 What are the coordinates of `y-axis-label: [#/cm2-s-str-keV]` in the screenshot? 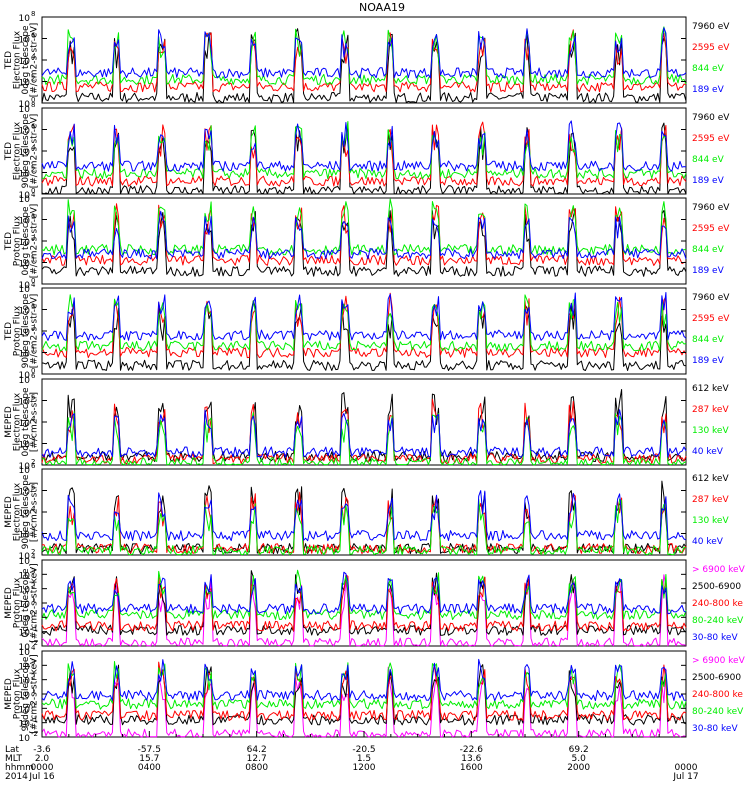 It's located at (35, 693).